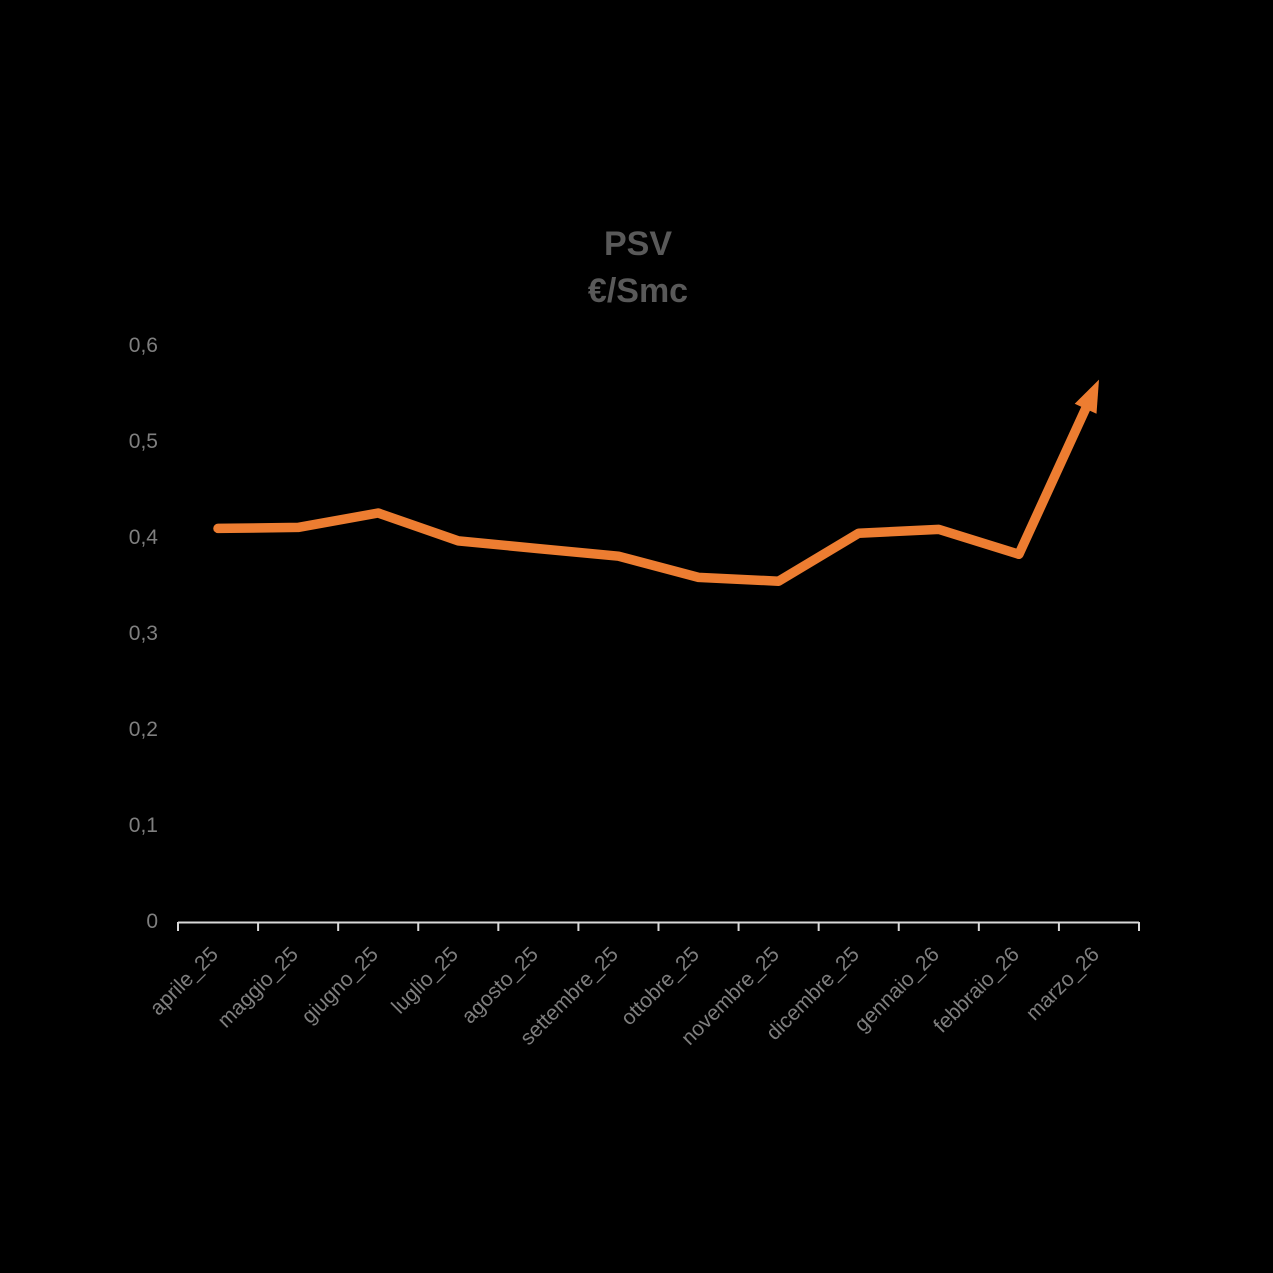 Image resolution: width=1273 pixels, height=1273 pixels. What do you see at coordinates (638, 268) in the screenshot?
I see `chart-title-block: PSV €/Smc` at bounding box center [638, 268].